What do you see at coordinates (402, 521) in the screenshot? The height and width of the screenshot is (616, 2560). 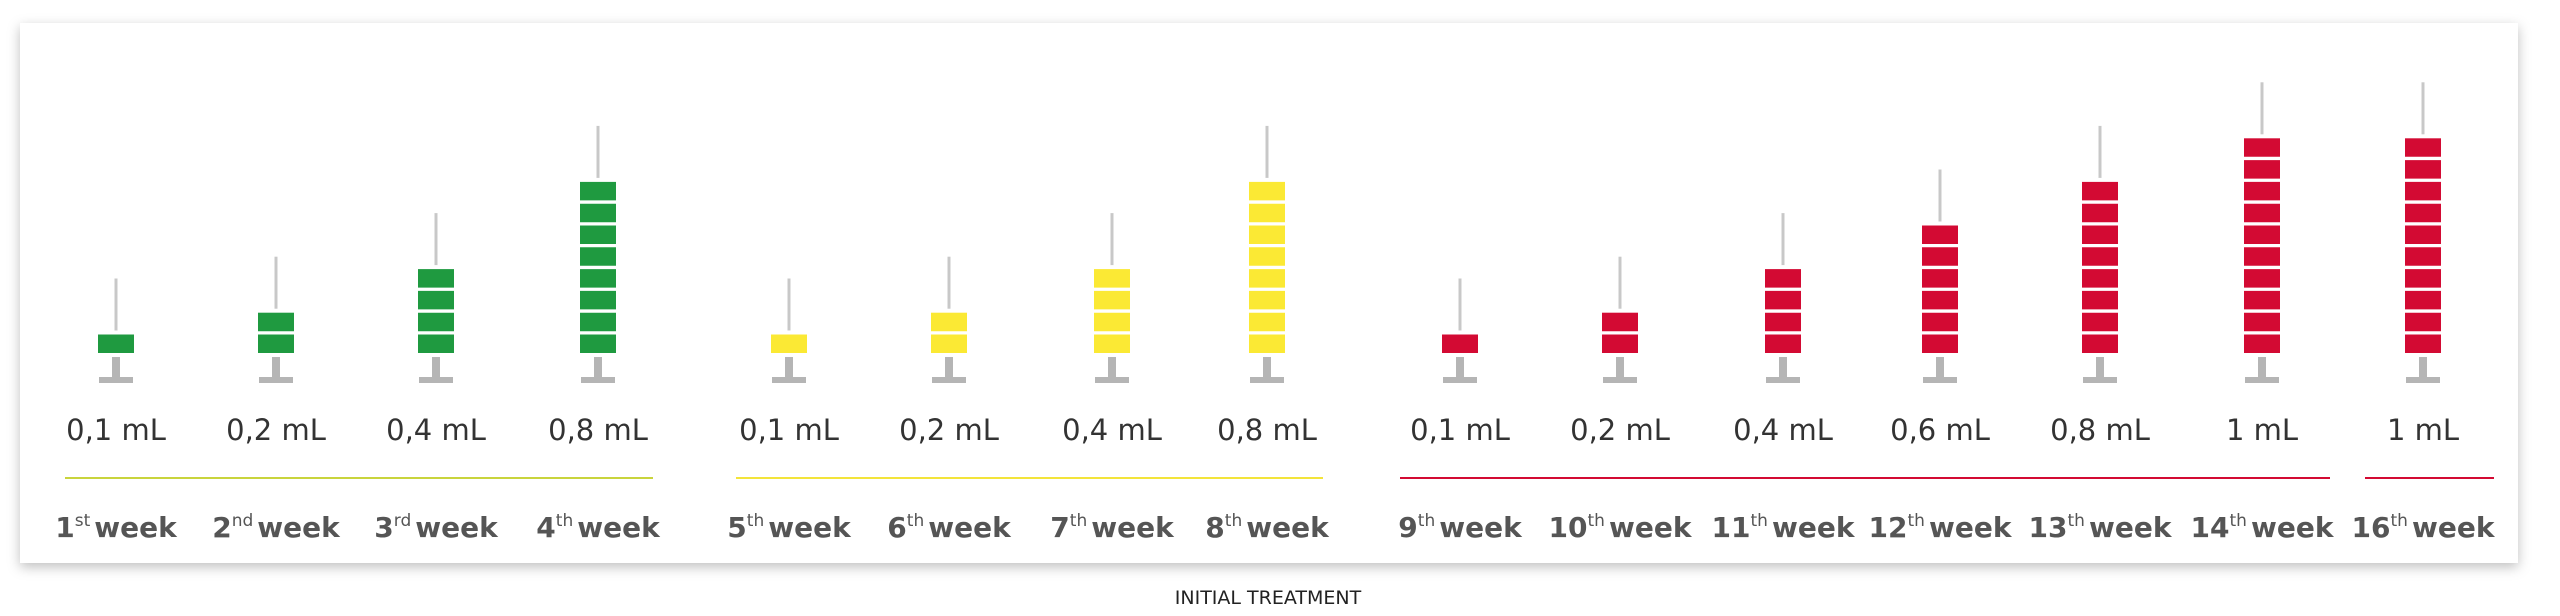 I see `week-suffix: rd` at bounding box center [402, 521].